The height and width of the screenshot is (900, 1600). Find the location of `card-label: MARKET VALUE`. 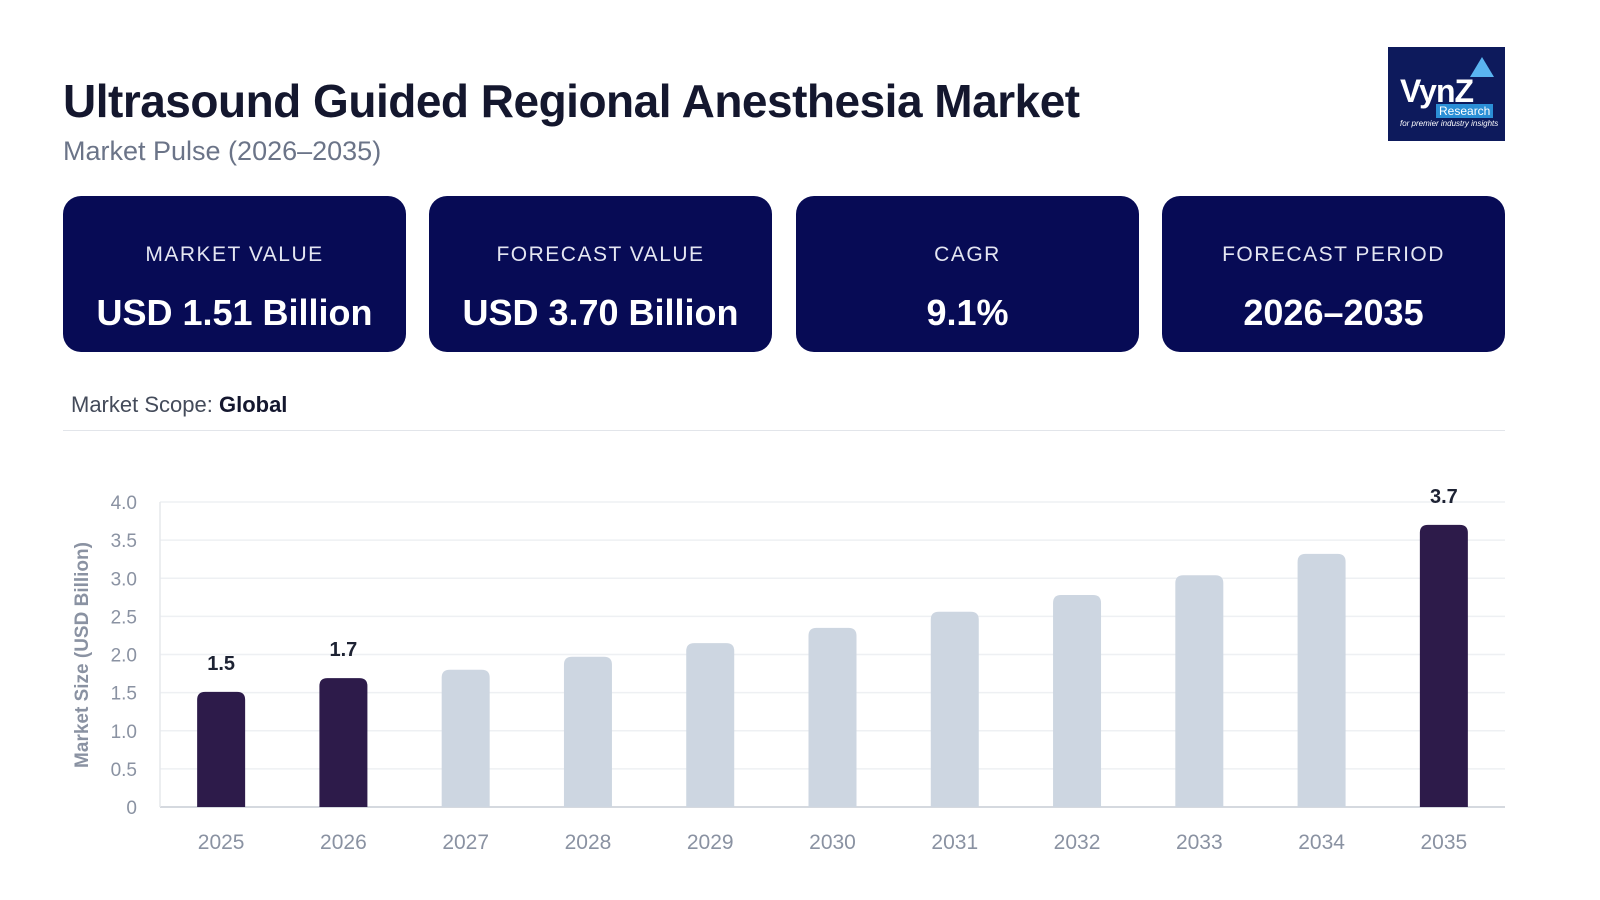

card-label: MARKET VALUE is located at coordinates (234, 254).